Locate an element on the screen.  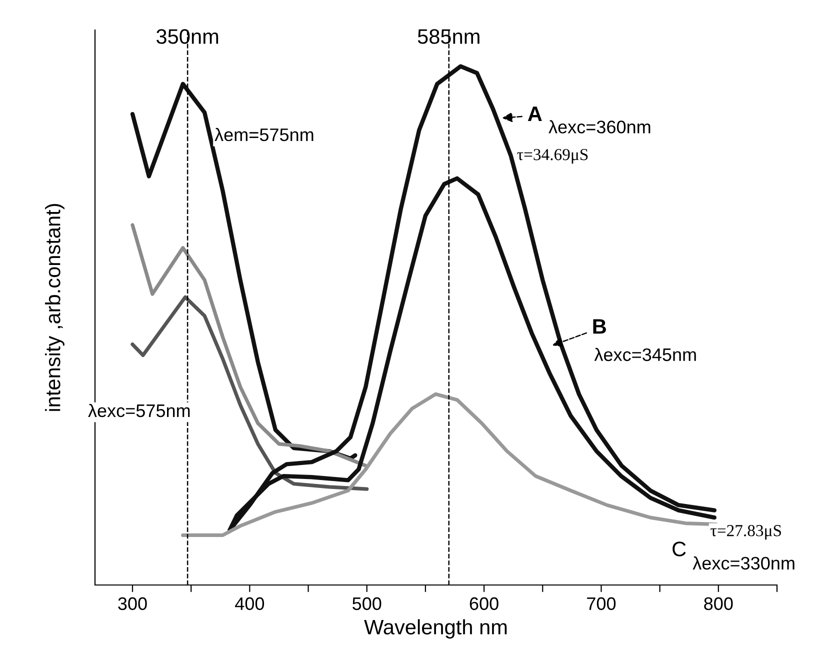
y-axis-title: intensity ,arb.constant) is located at coordinates (54, 307).